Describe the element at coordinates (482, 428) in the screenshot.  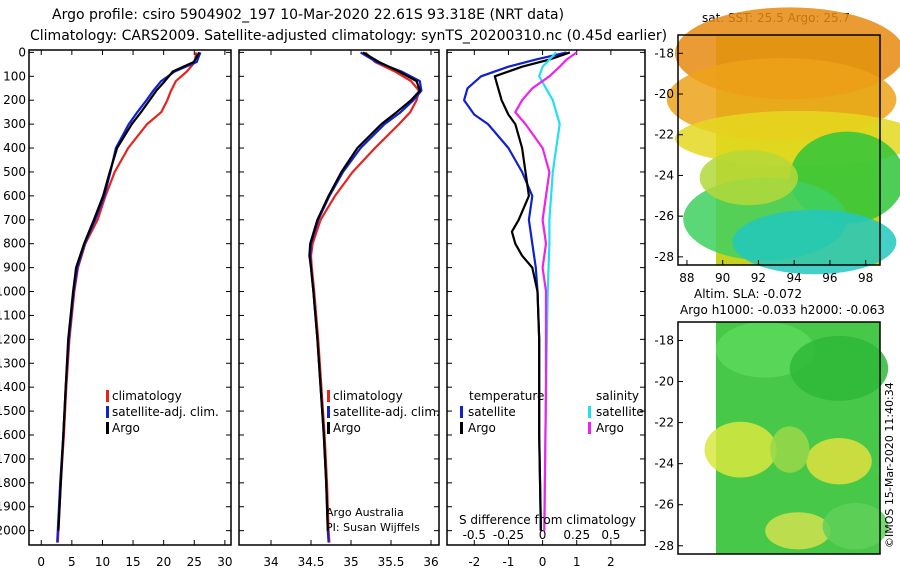
I see `legend-label-temp-argo: Argo` at that location.